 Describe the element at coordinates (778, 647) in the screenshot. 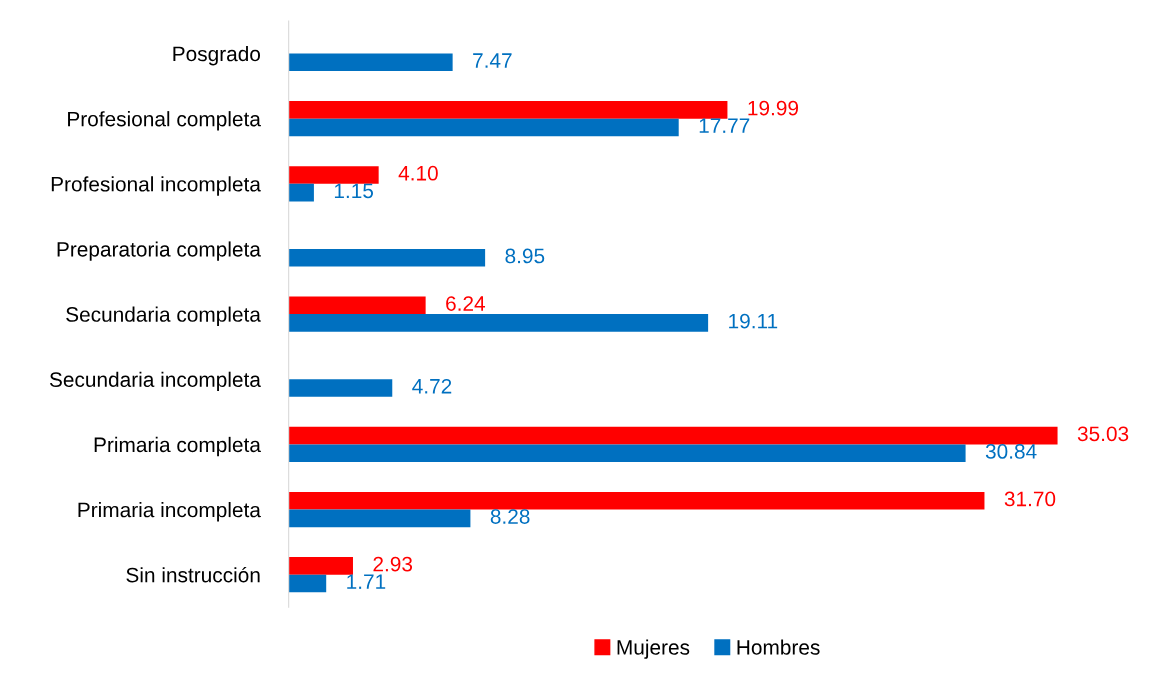

I see `legend-label: Hombres` at that location.